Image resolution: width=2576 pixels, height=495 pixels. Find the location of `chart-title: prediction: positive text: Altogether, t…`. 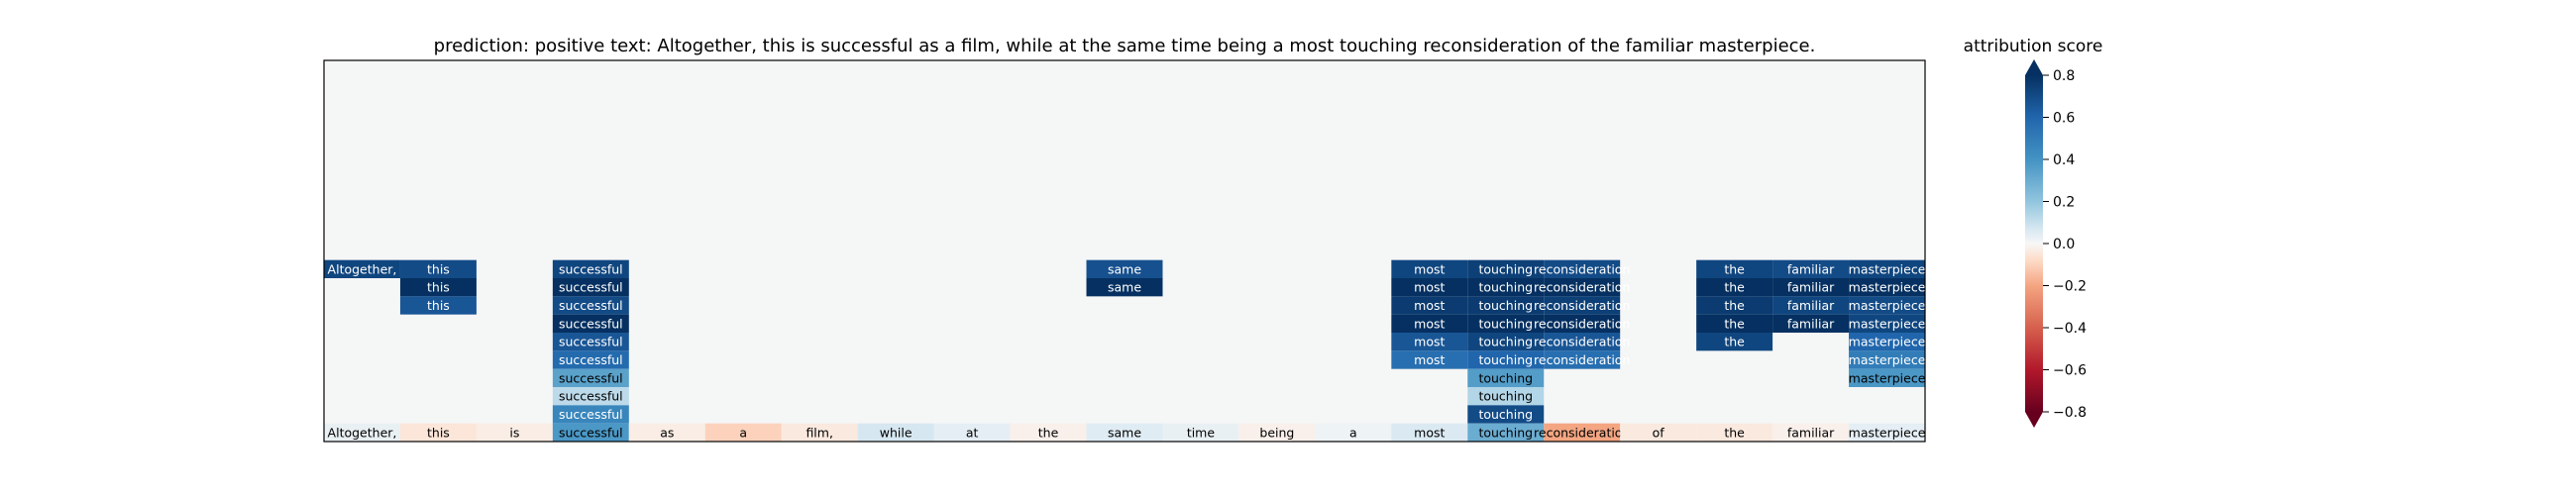

chart-title: prediction: positive text: Altogether, t… is located at coordinates (1125, 46).